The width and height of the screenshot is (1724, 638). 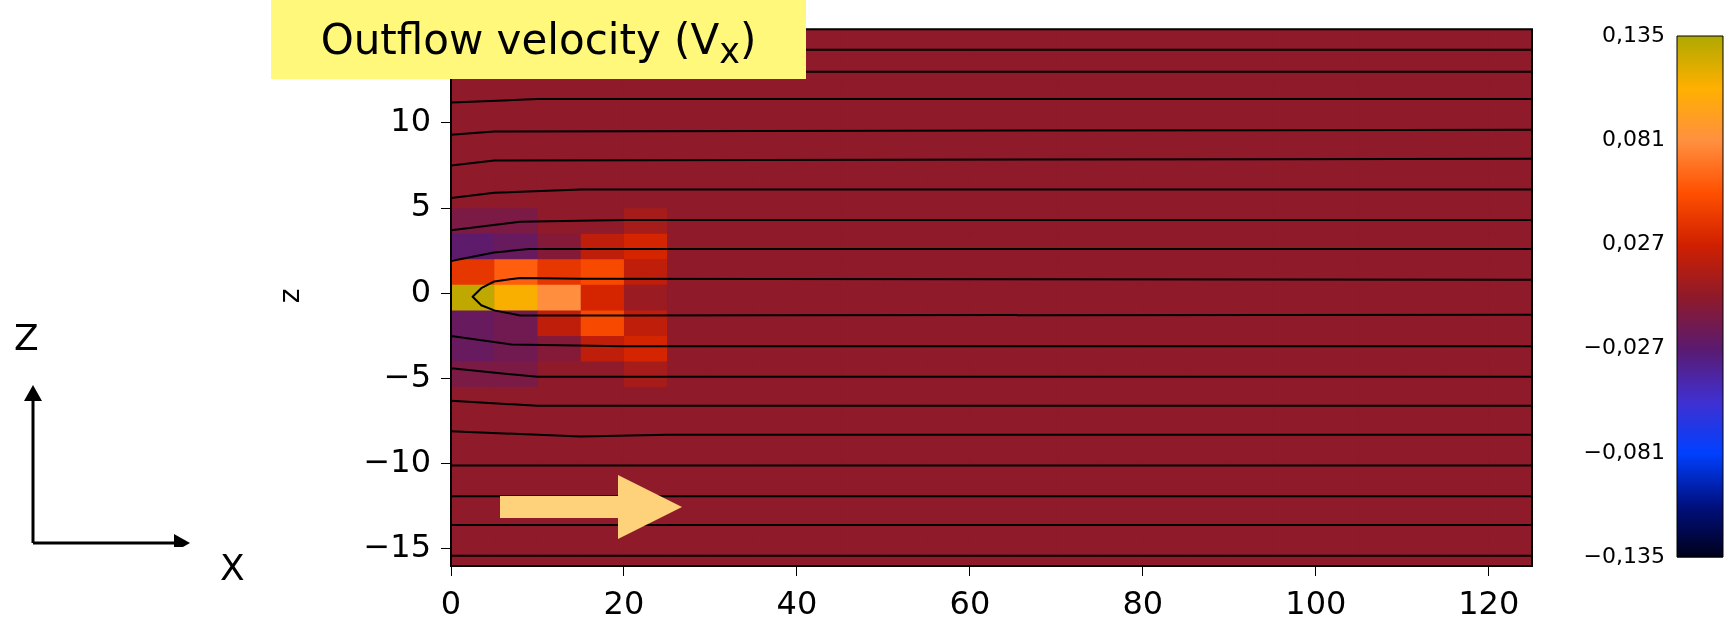 I want to click on y-tick-label: 10, so click(x=410, y=120).